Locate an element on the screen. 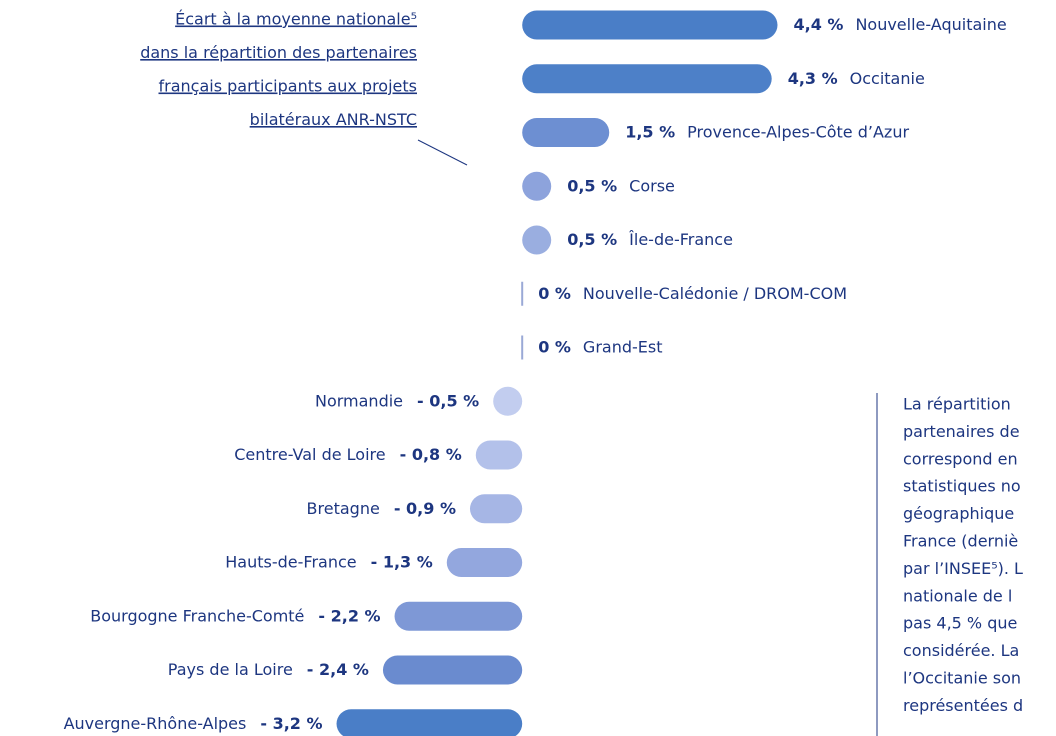  value-label: - 3,2 % is located at coordinates (291, 722).